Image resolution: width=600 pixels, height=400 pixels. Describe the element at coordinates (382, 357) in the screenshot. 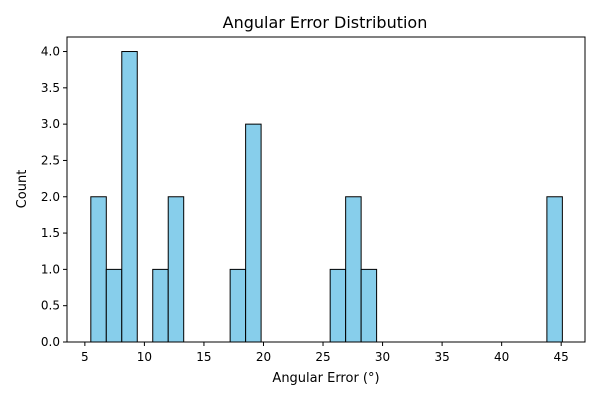

I see `x-tick-label: 30` at that location.